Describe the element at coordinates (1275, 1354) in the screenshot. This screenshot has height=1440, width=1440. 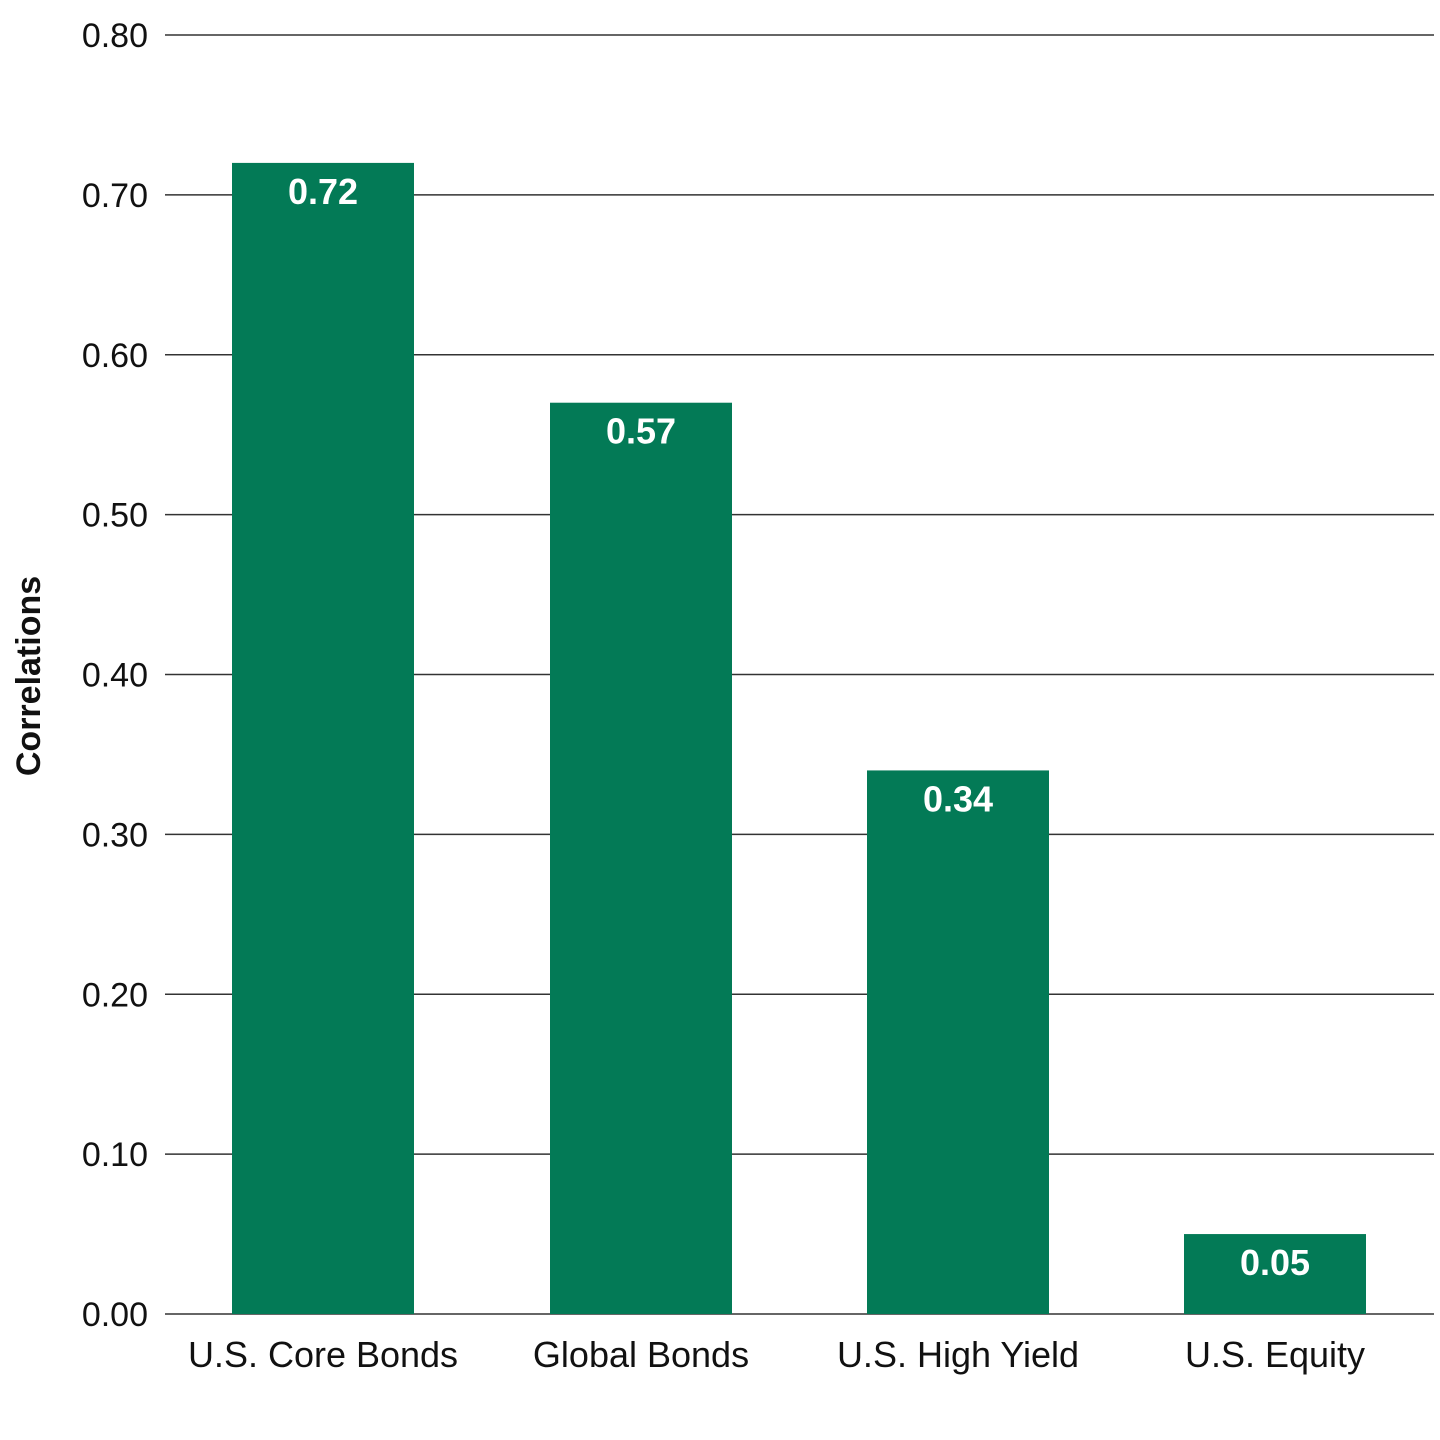
I see `x-category-label: U.S. Equity` at that location.